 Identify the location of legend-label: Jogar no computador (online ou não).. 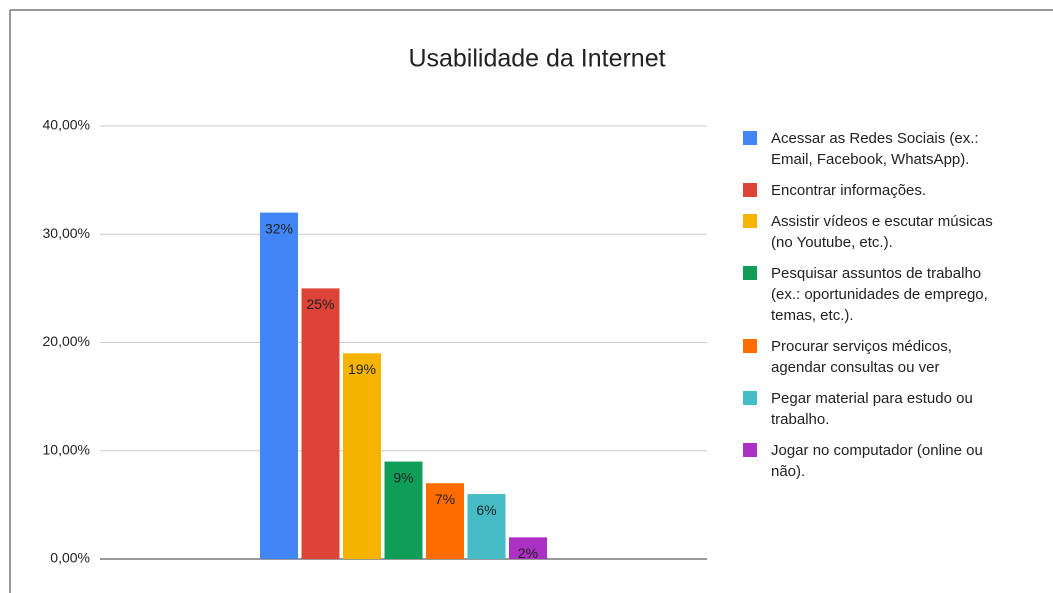
(877, 461).